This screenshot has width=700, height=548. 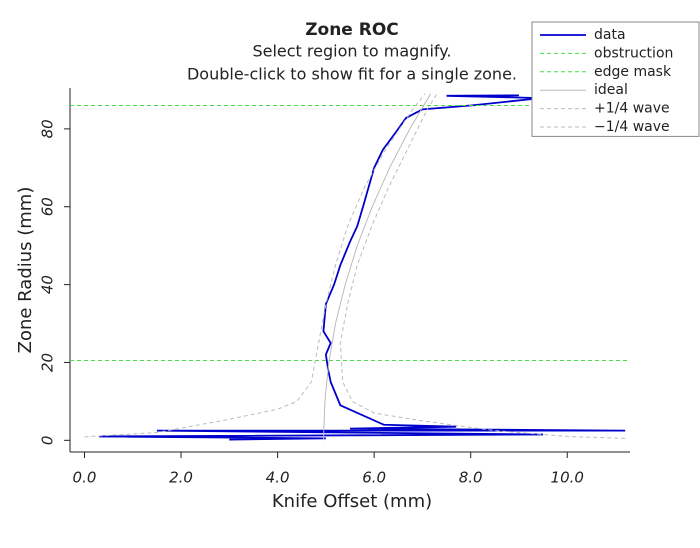 What do you see at coordinates (632, 127) in the screenshot?
I see `legend-label: −1/4 wave` at bounding box center [632, 127].